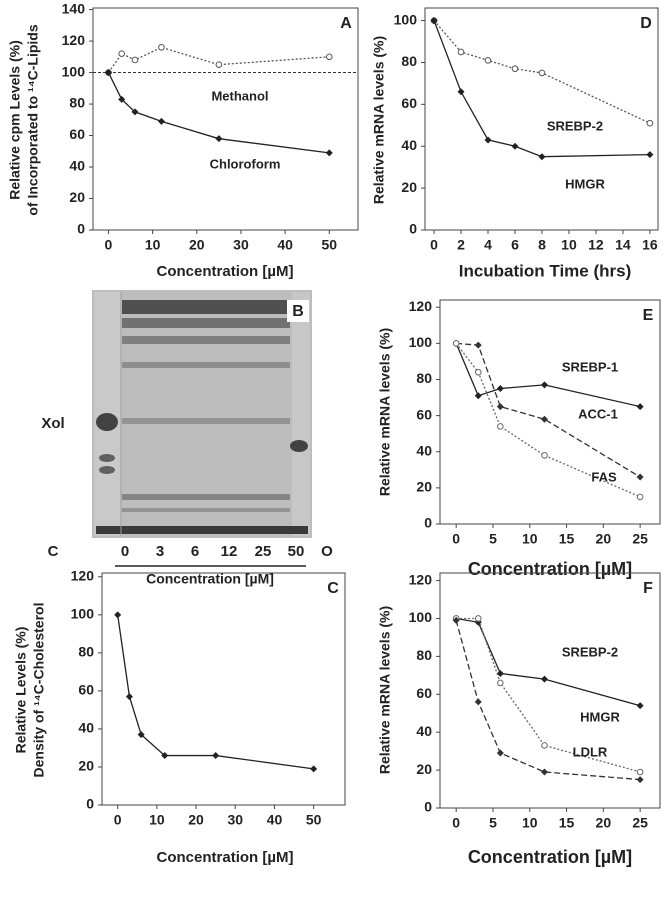 Image resolution: width=667 pixels, height=898 pixels. I want to click on series-label: Methanol, so click(239, 95).